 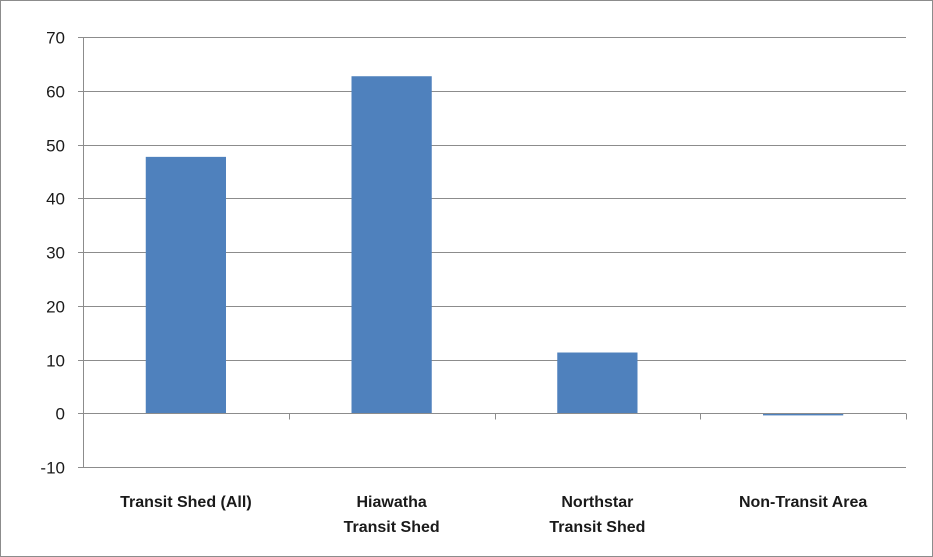 What do you see at coordinates (60, 414) in the screenshot?
I see `y-tick-label: 0` at bounding box center [60, 414].